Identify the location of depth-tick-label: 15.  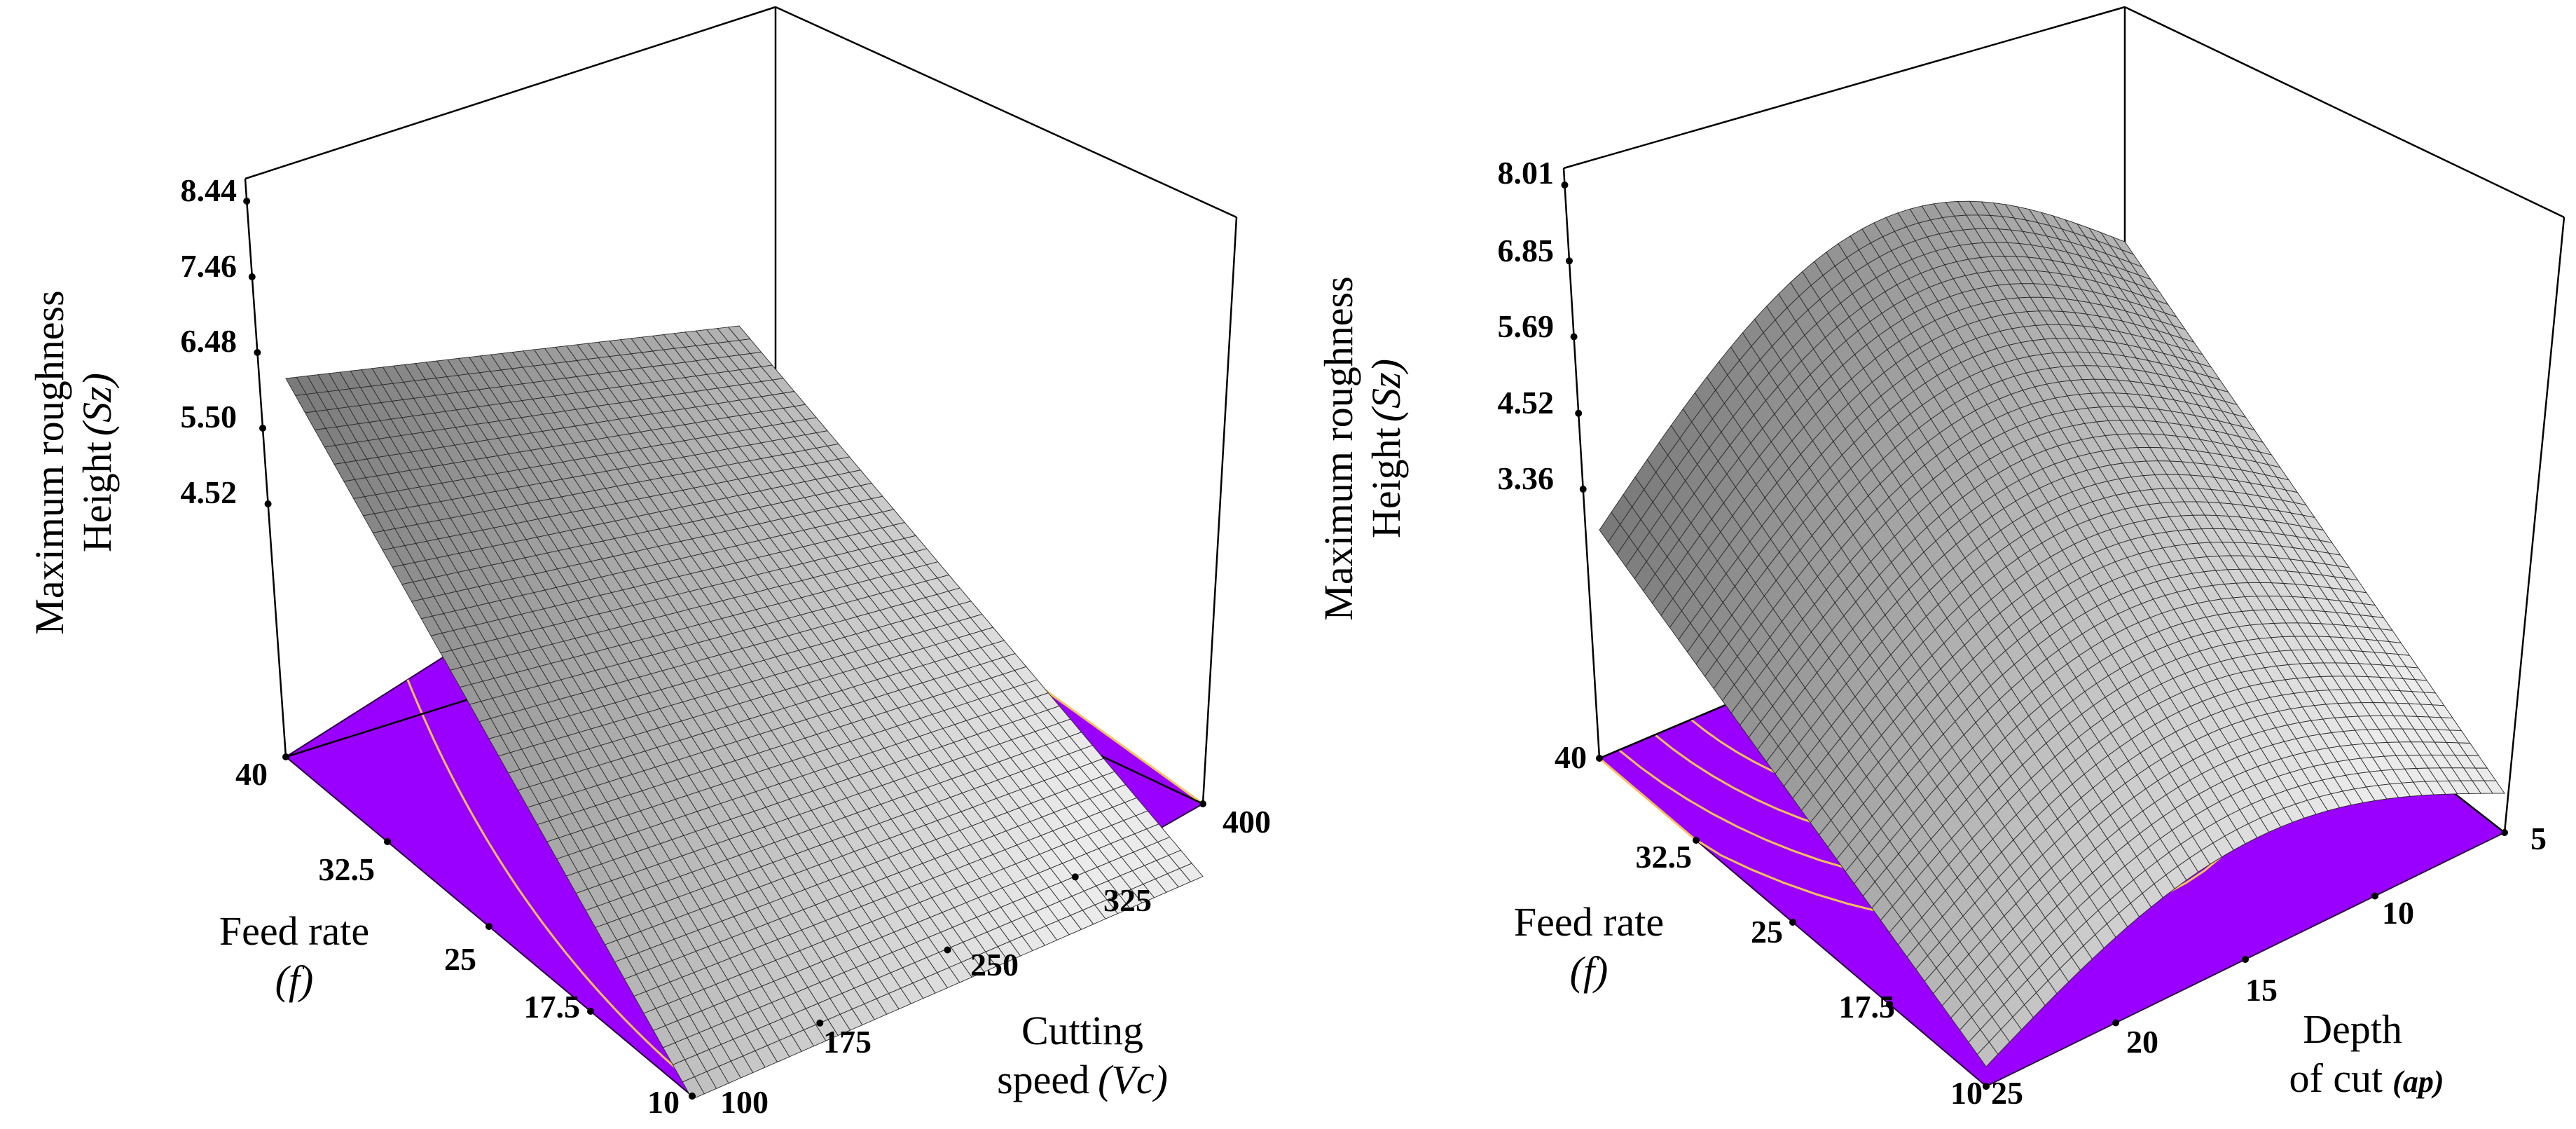
(2261, 990).